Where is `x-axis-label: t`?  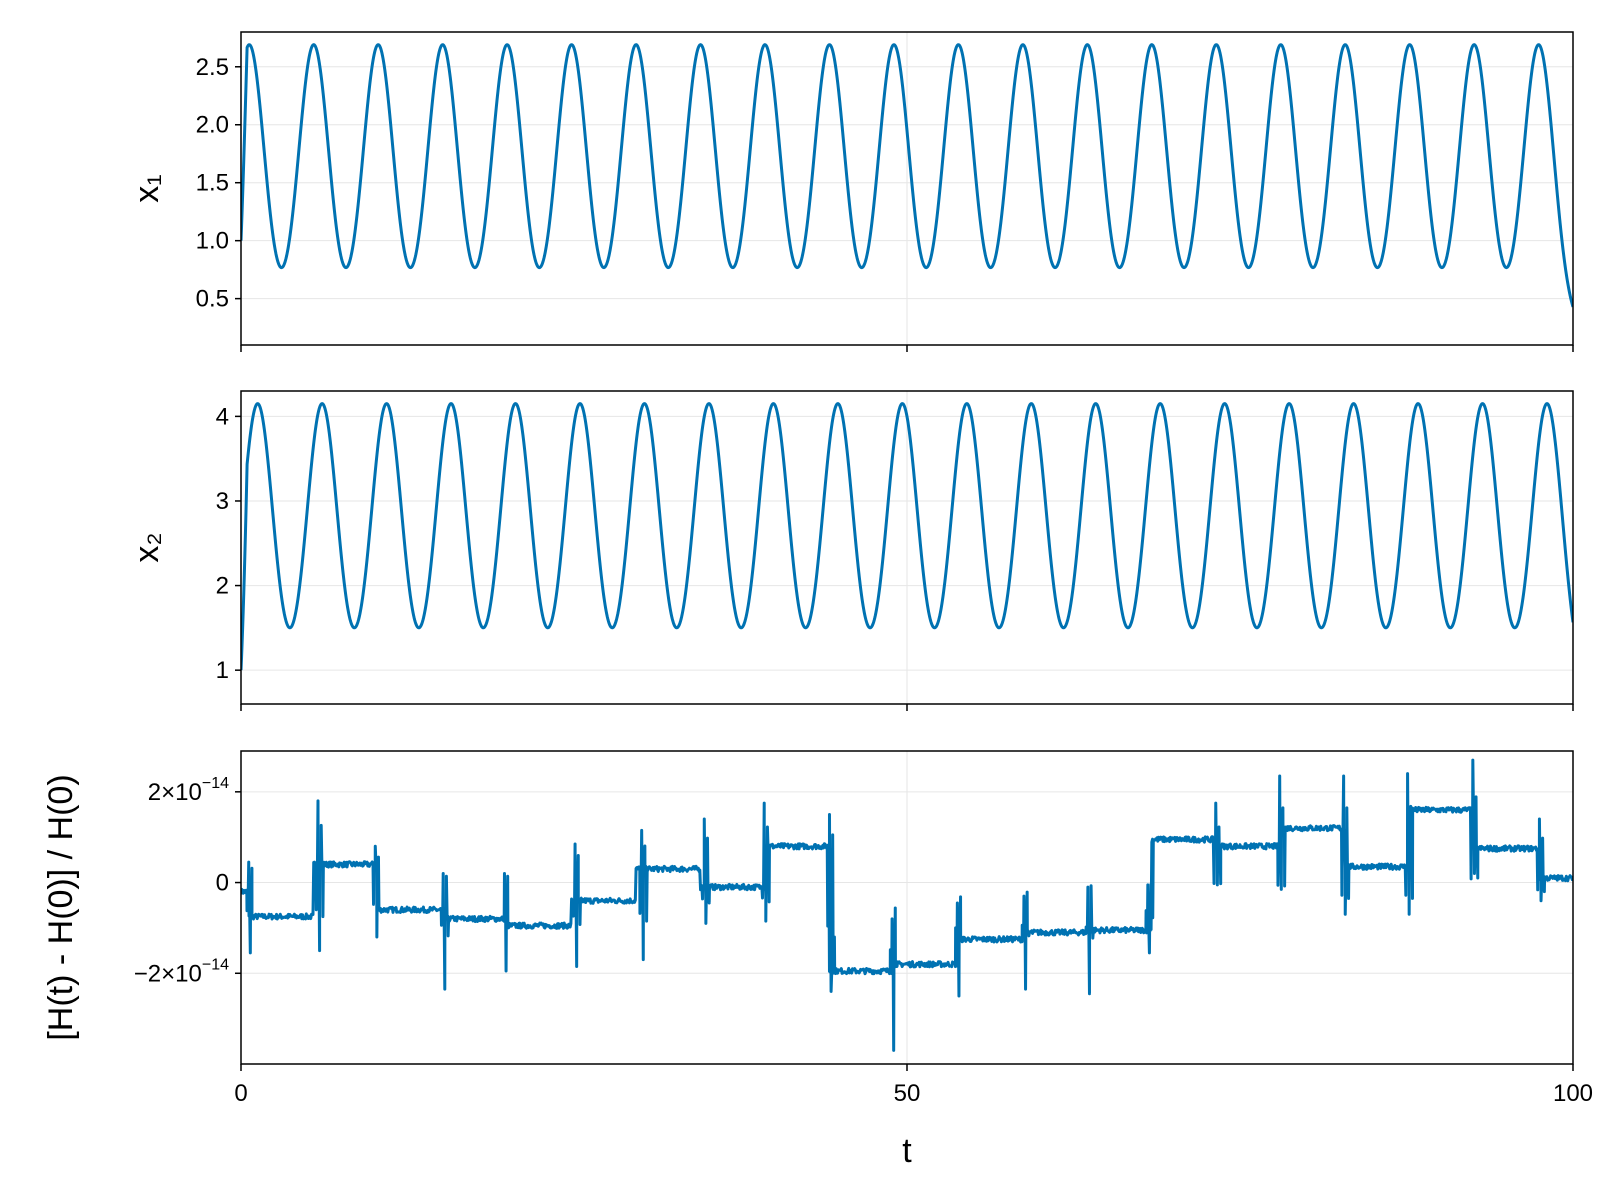
x-axis-label: t is located at coordinates (907, 1151).